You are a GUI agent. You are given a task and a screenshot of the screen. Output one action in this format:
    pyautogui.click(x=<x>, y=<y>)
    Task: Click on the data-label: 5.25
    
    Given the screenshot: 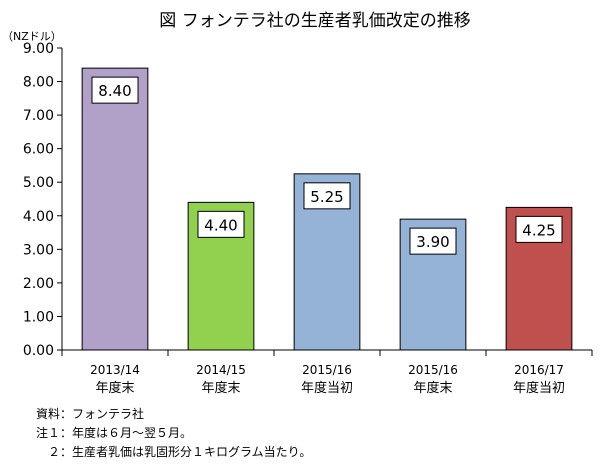 What is the action you would take?
    pyautogui.click(x=326, y=197)
    